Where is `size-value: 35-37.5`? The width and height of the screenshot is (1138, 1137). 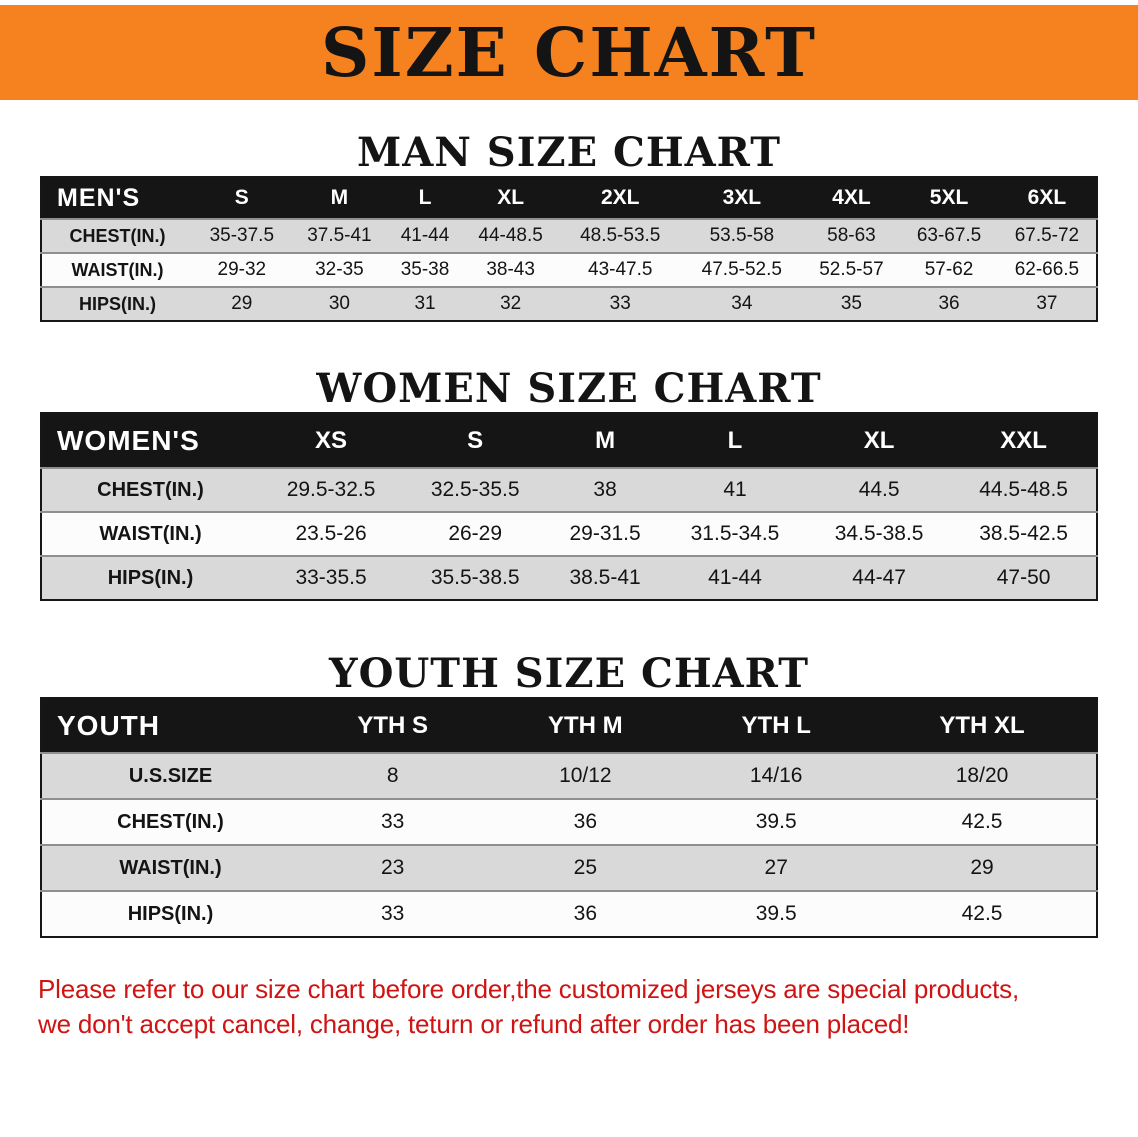
size-value: 35-37.5 is located at coordinates (242, 235).